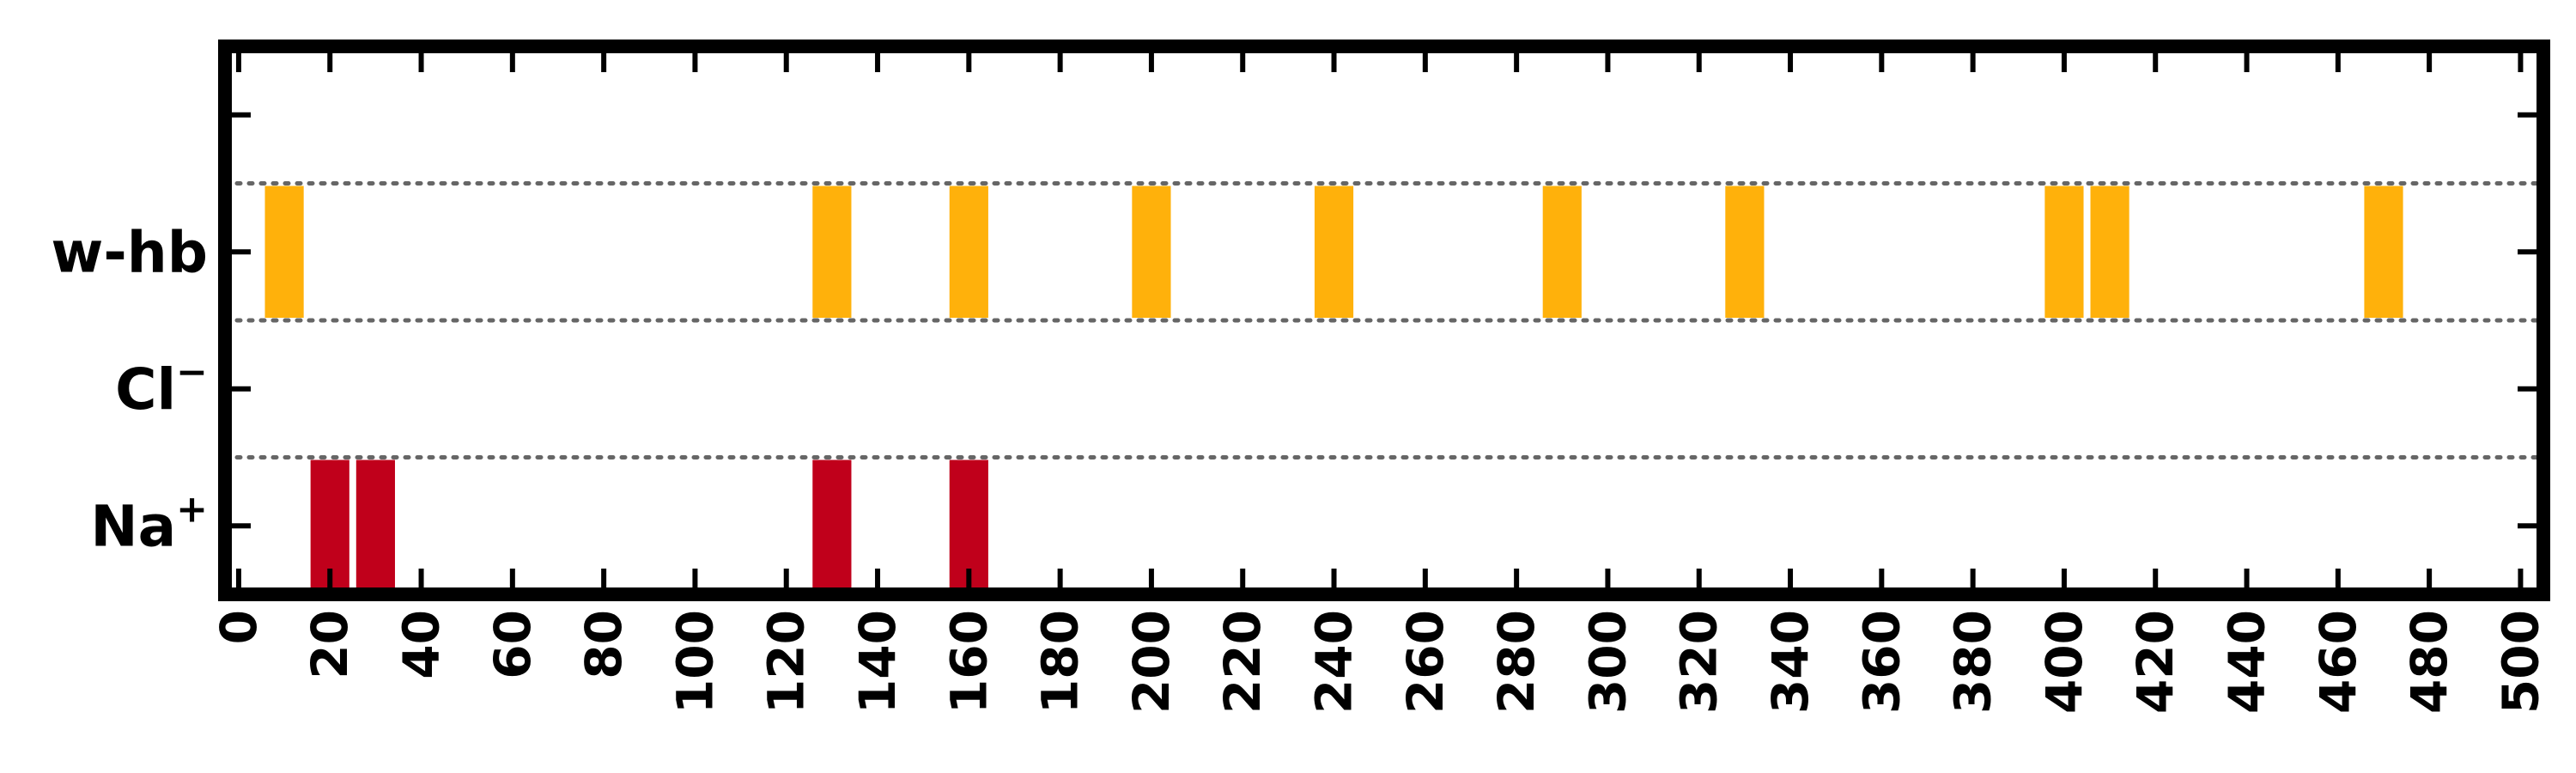  What do you see at coordinates (1973, 662) in the screenshot?
I see `x-tick-label: 380` at bounding box center [1973, 662].